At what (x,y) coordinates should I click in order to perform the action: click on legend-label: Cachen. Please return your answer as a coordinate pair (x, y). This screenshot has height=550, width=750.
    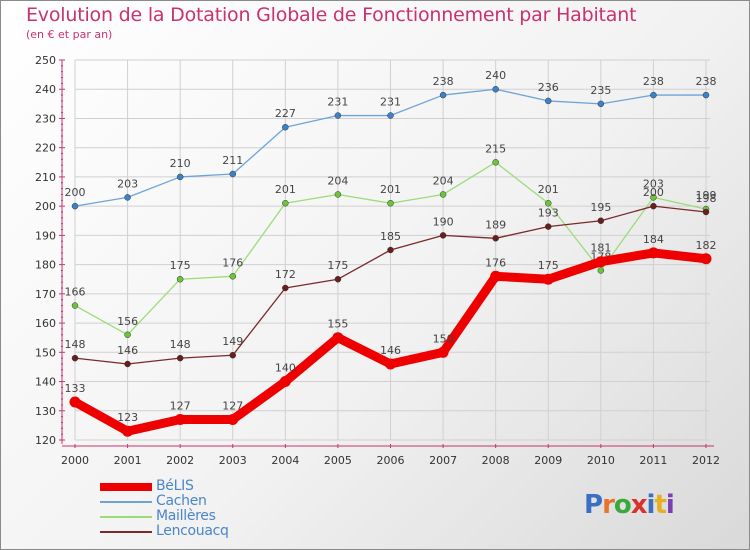
    Looking at the image, I should click on (181, 501).